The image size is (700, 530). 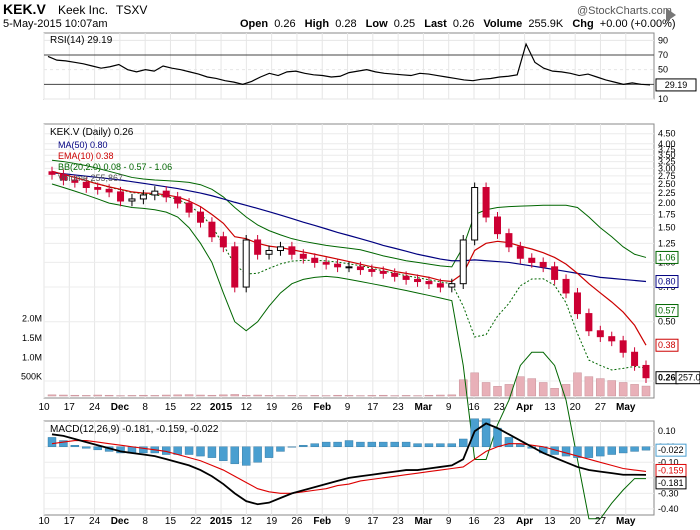 I want to click on x-tick-label: Feb, so click(x=322, y=521).